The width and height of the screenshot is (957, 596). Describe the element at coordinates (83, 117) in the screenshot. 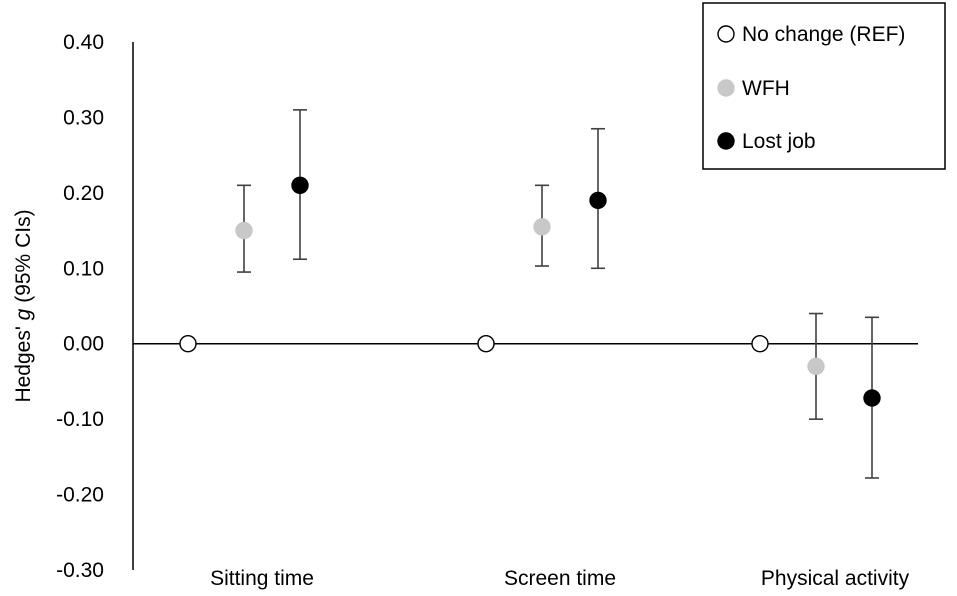

I see `y-tick-label: 0.30` at that location.